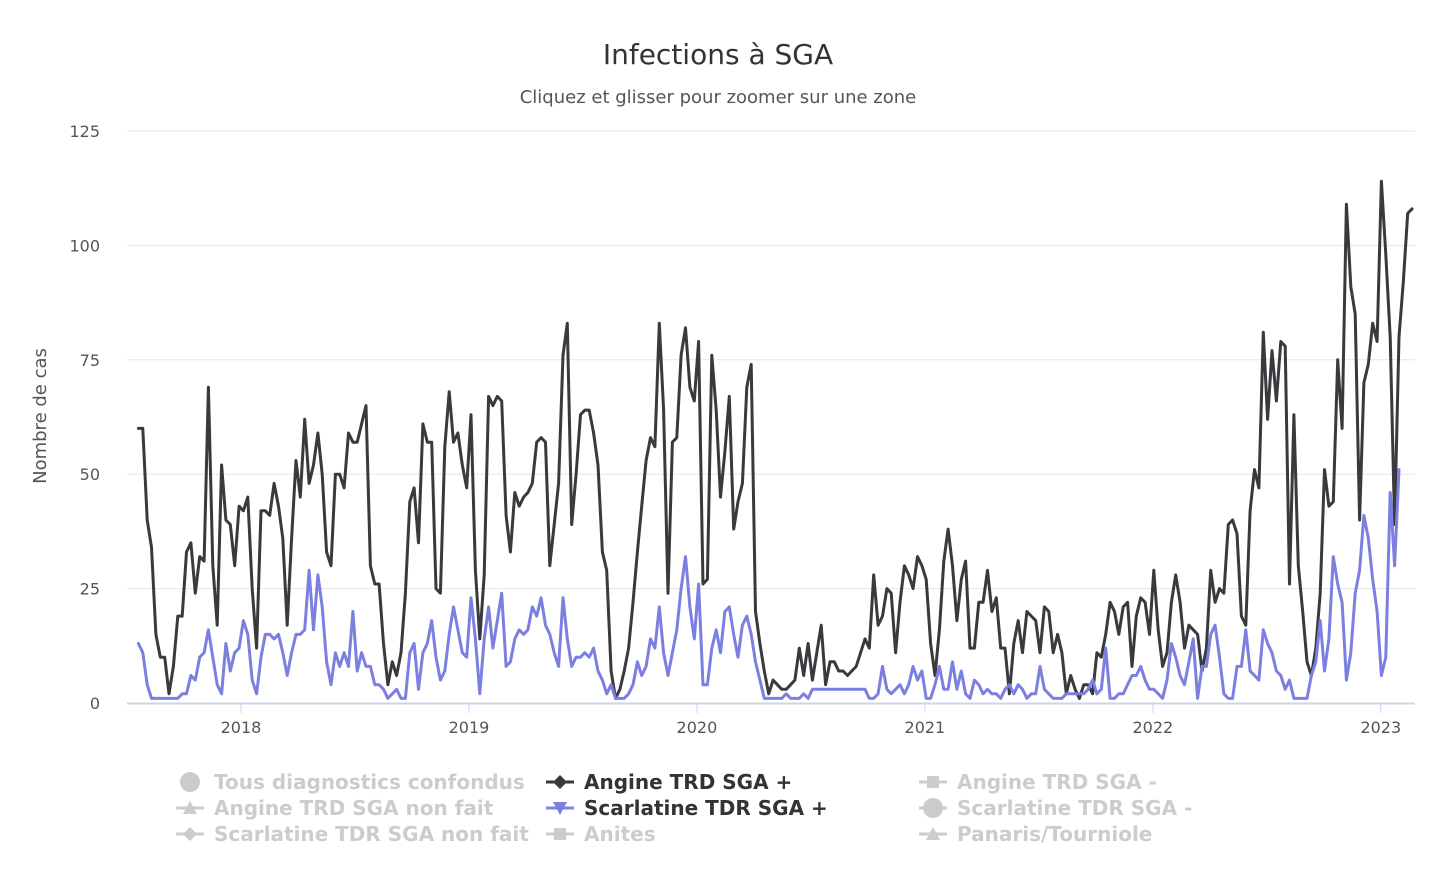  I want to click on legend-label: Scarlatine TDR SGA non fait, so click(371, 834).